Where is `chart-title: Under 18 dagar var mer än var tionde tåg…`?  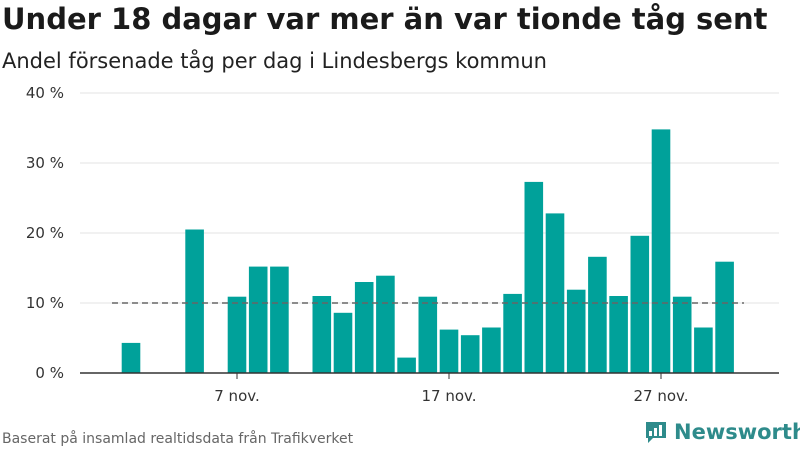
chart-title: Under 18 dagar var mer än var tionde tåg… is located at coordinates (385, 19).